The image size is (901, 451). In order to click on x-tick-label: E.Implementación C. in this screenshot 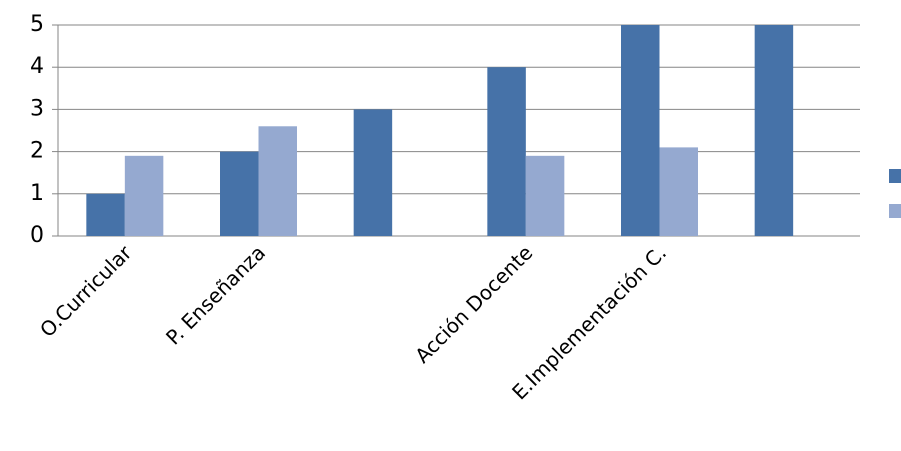, I will do `click(589, 323)`.